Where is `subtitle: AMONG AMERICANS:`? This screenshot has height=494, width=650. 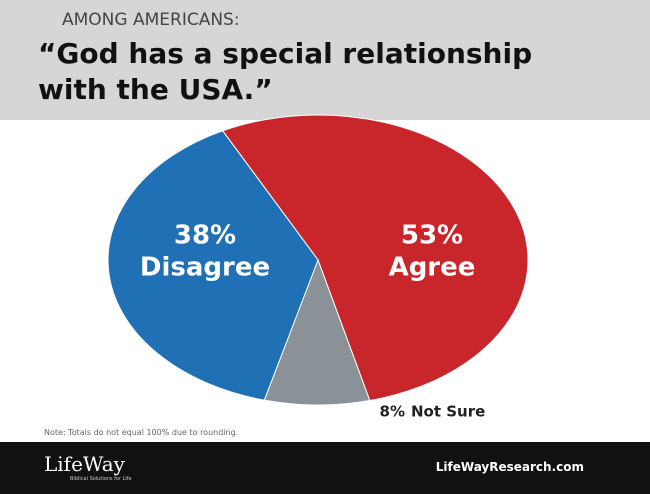 subtitle: AMONG AMERICANS: is located at coordinates (151, 20).